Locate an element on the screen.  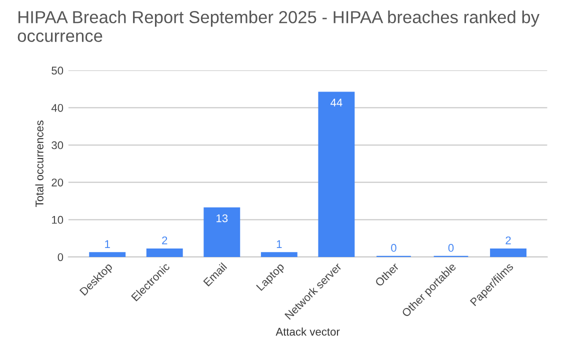
data-label: 13 is located at coordinates (222, 218).